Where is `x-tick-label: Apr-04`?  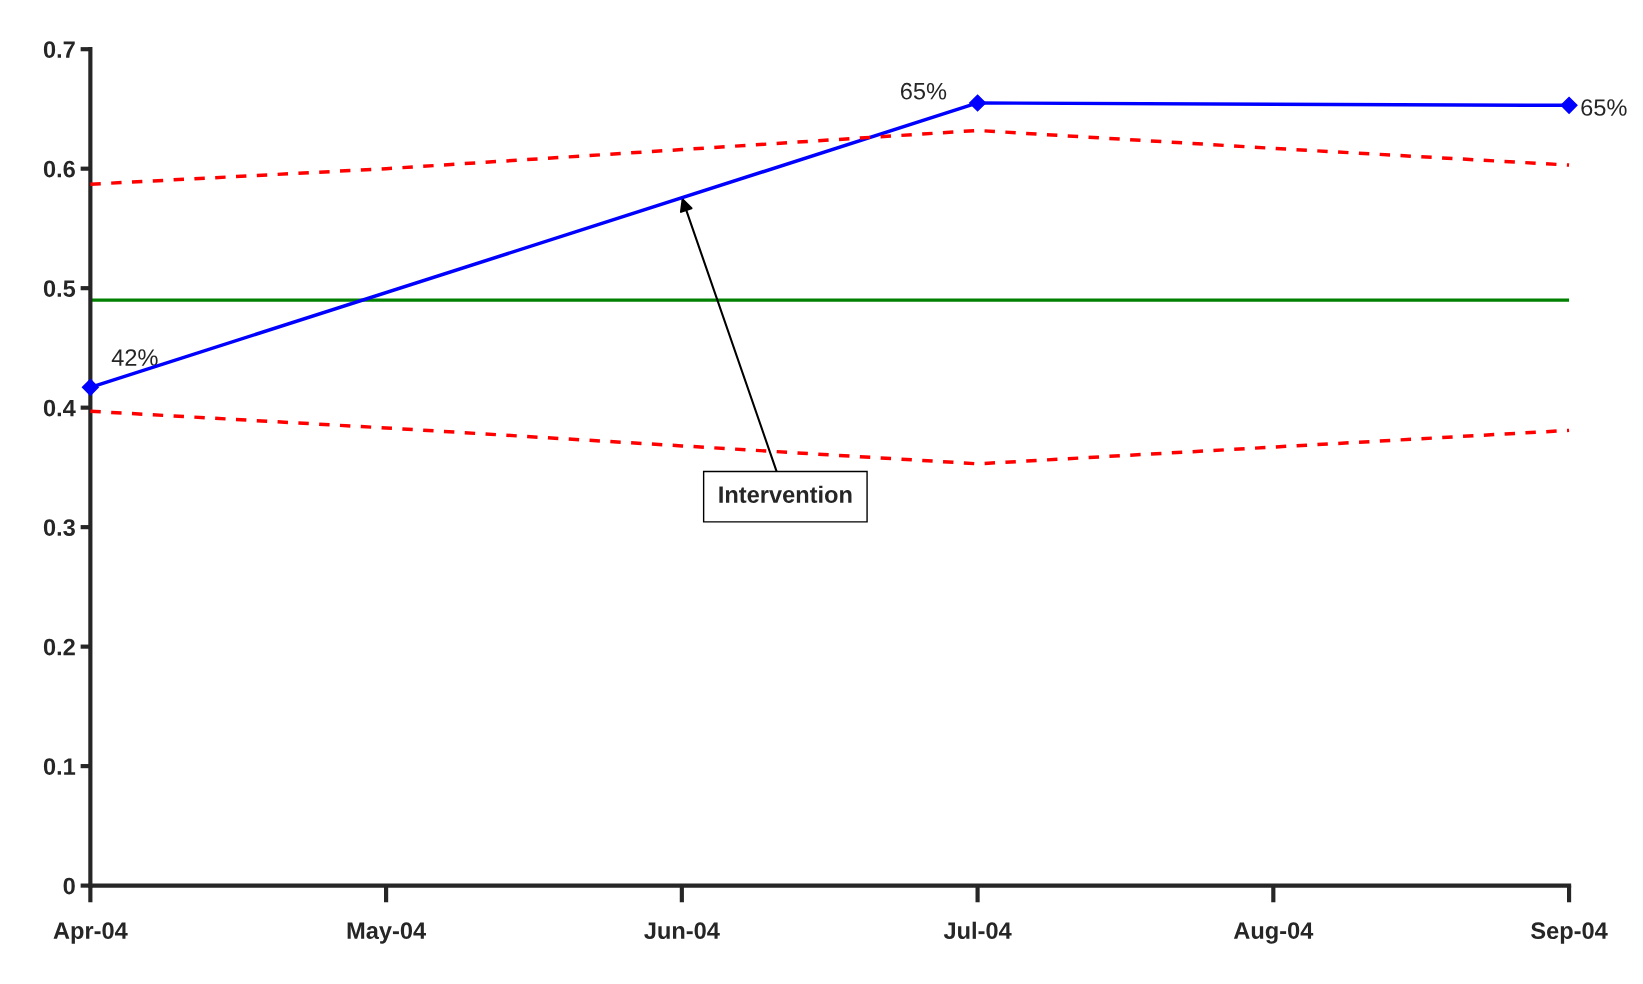
x-tick-label: Apr-04 is located at coordinates (90, 933).